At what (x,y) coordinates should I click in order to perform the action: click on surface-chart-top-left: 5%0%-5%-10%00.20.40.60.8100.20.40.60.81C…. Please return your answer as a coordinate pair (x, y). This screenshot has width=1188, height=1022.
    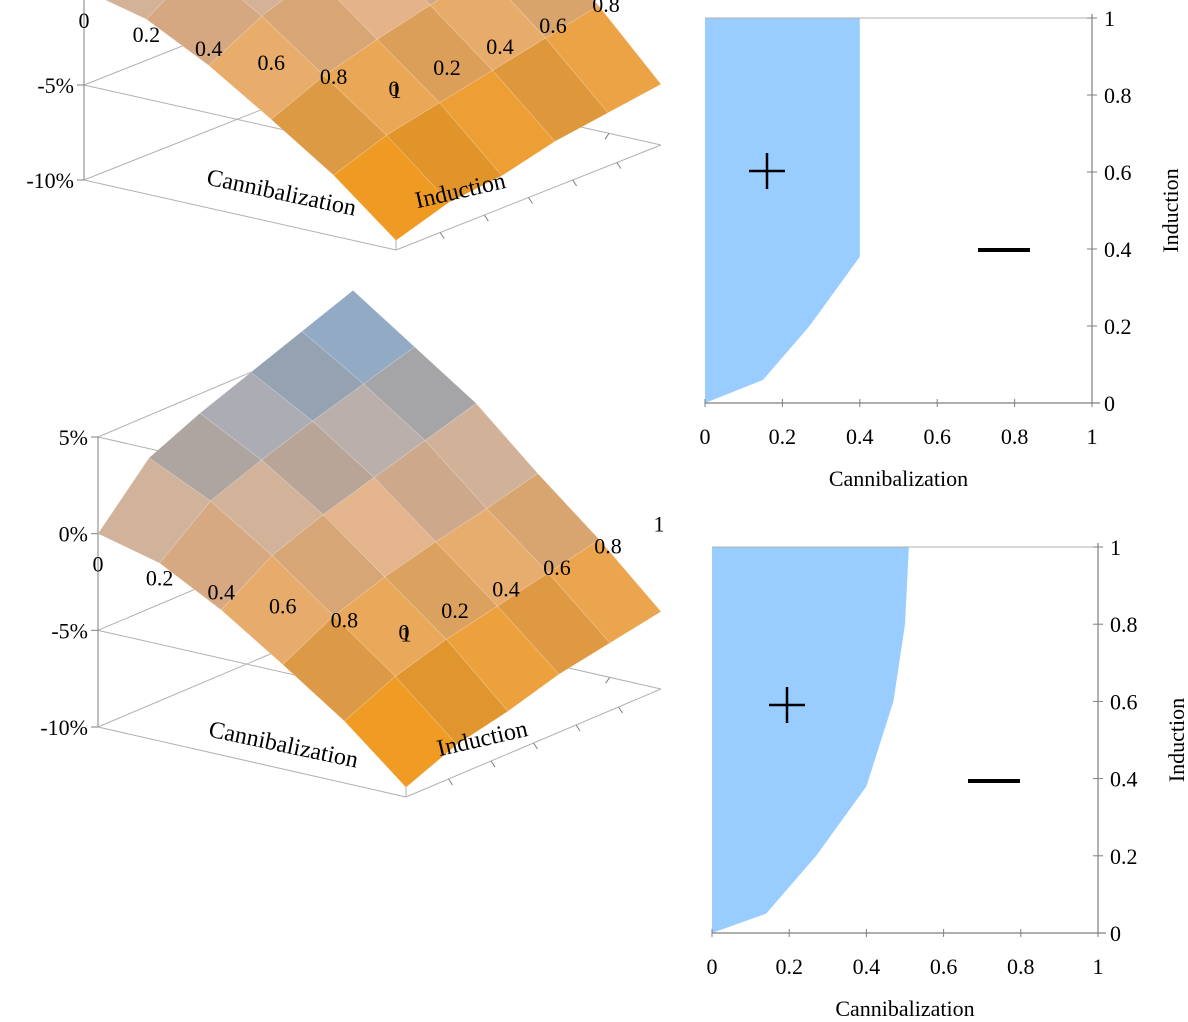
    Looking at the image, I should click on (344, 125).